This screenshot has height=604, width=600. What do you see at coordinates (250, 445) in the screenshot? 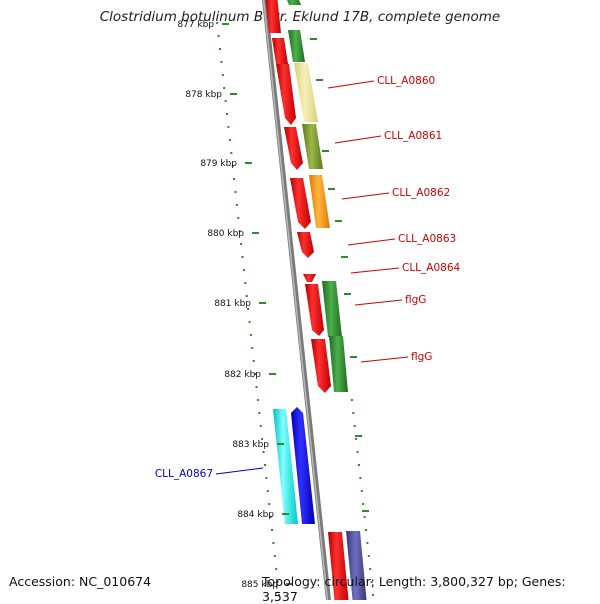
I see `kbp-tick-label: 883 kbp` at bounding box center [250, 445].